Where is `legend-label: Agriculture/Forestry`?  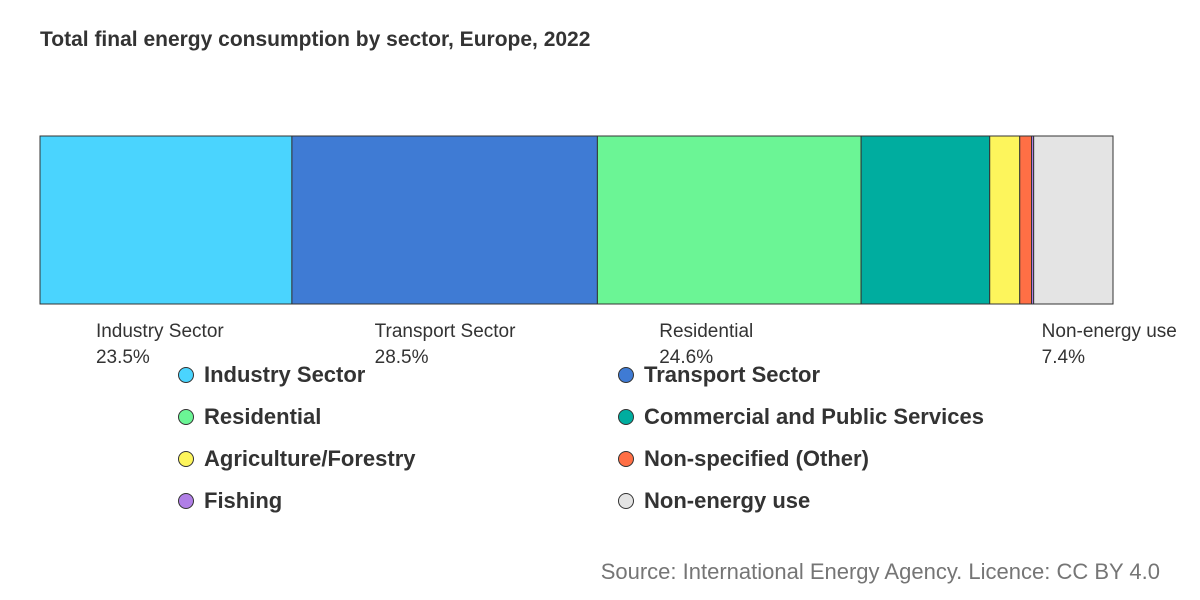
legend-label: Agriculture/Forestry is located at coordinates (310, 458).